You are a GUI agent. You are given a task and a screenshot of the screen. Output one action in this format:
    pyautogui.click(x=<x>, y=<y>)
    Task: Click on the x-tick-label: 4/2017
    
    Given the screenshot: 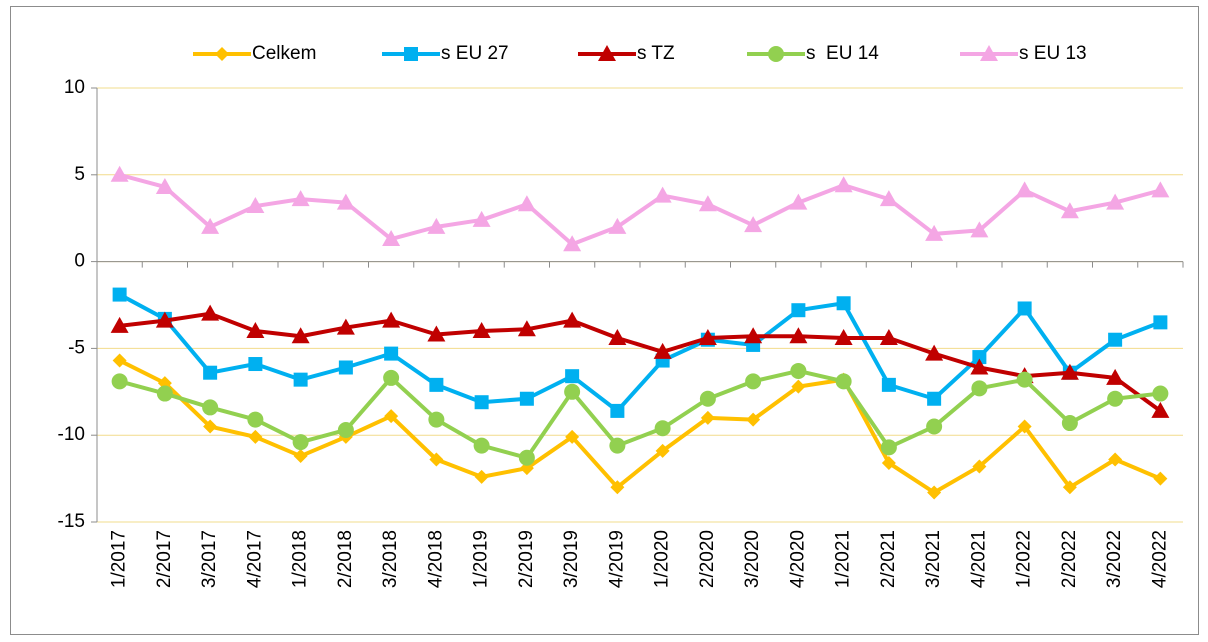 What is the action you would take?
    pyautogui.click(x=254, y=559)
    